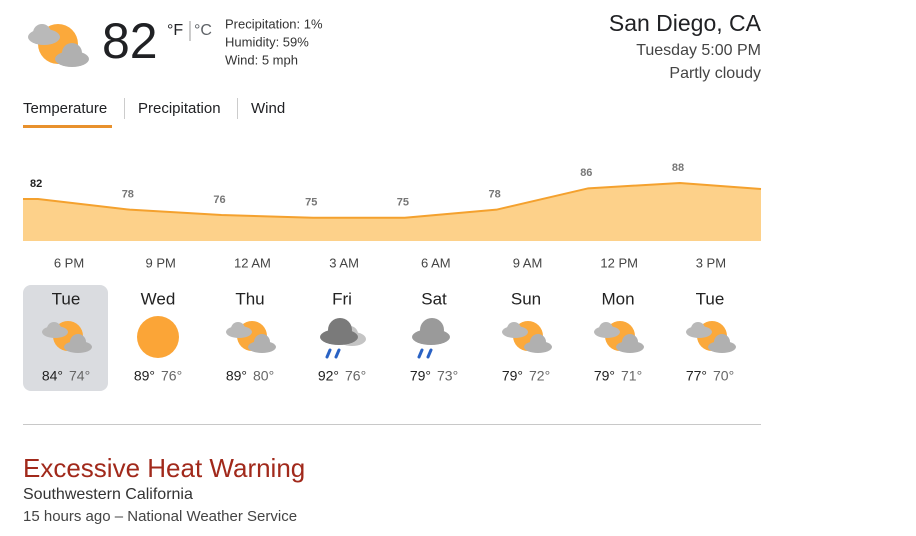  Describe the element at coordinates (36, 184) in the screenshot. I see `value-label: 82` at that location.